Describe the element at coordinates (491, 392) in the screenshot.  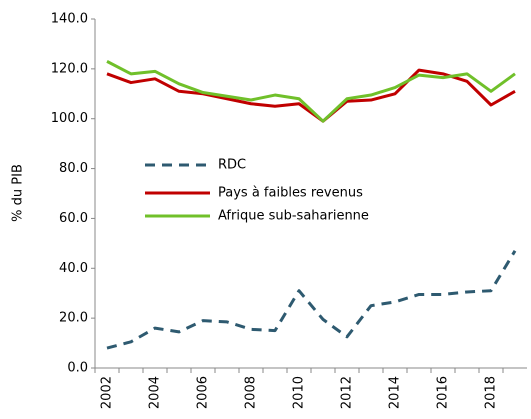
I see `x-tick-label: 2018` at that location.